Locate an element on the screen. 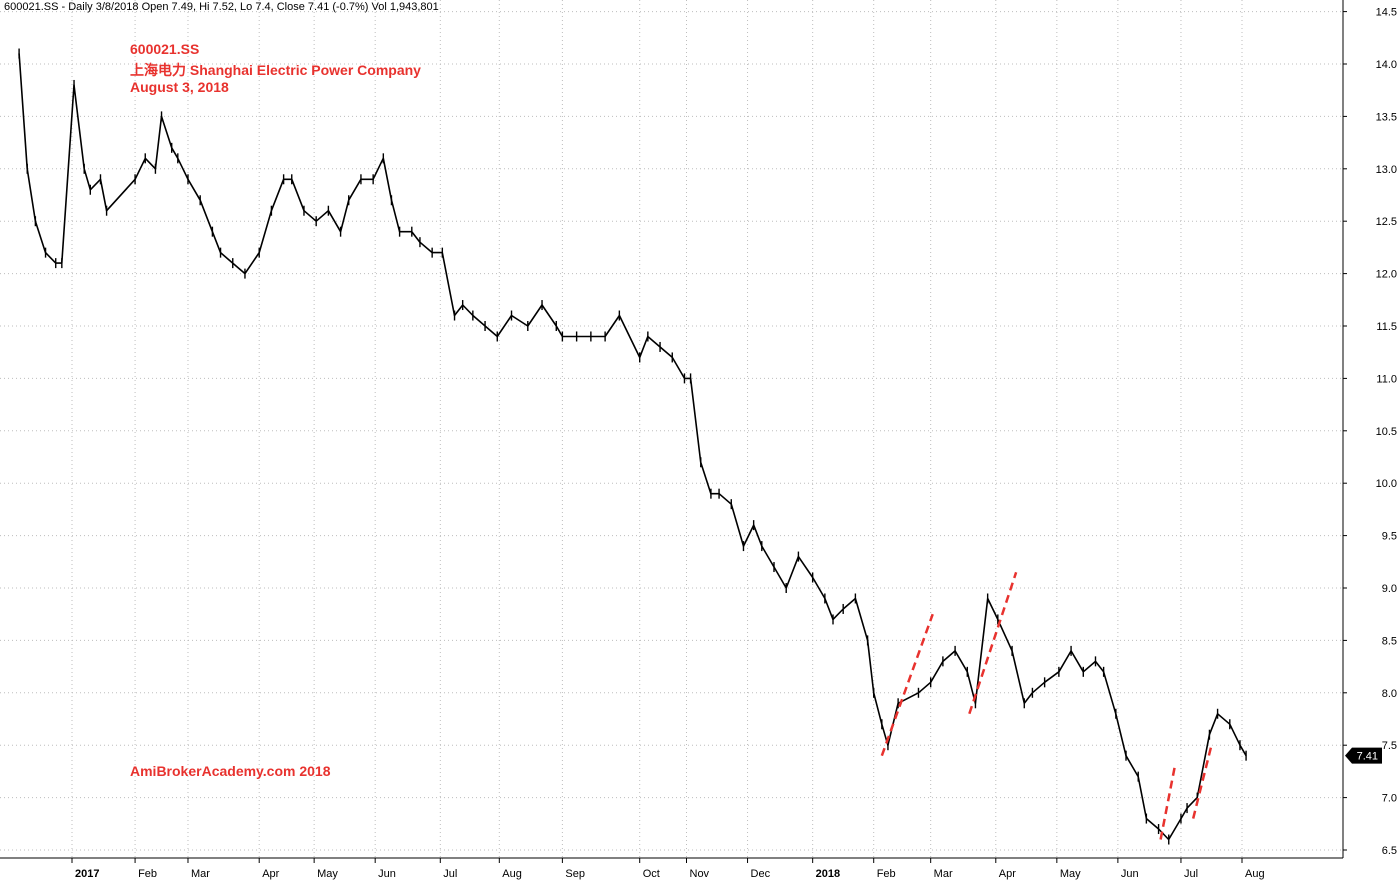 The height and width of the screenshot is (881, 1400). last-price-label: 7.41 is located at coordinates (1367, 757).